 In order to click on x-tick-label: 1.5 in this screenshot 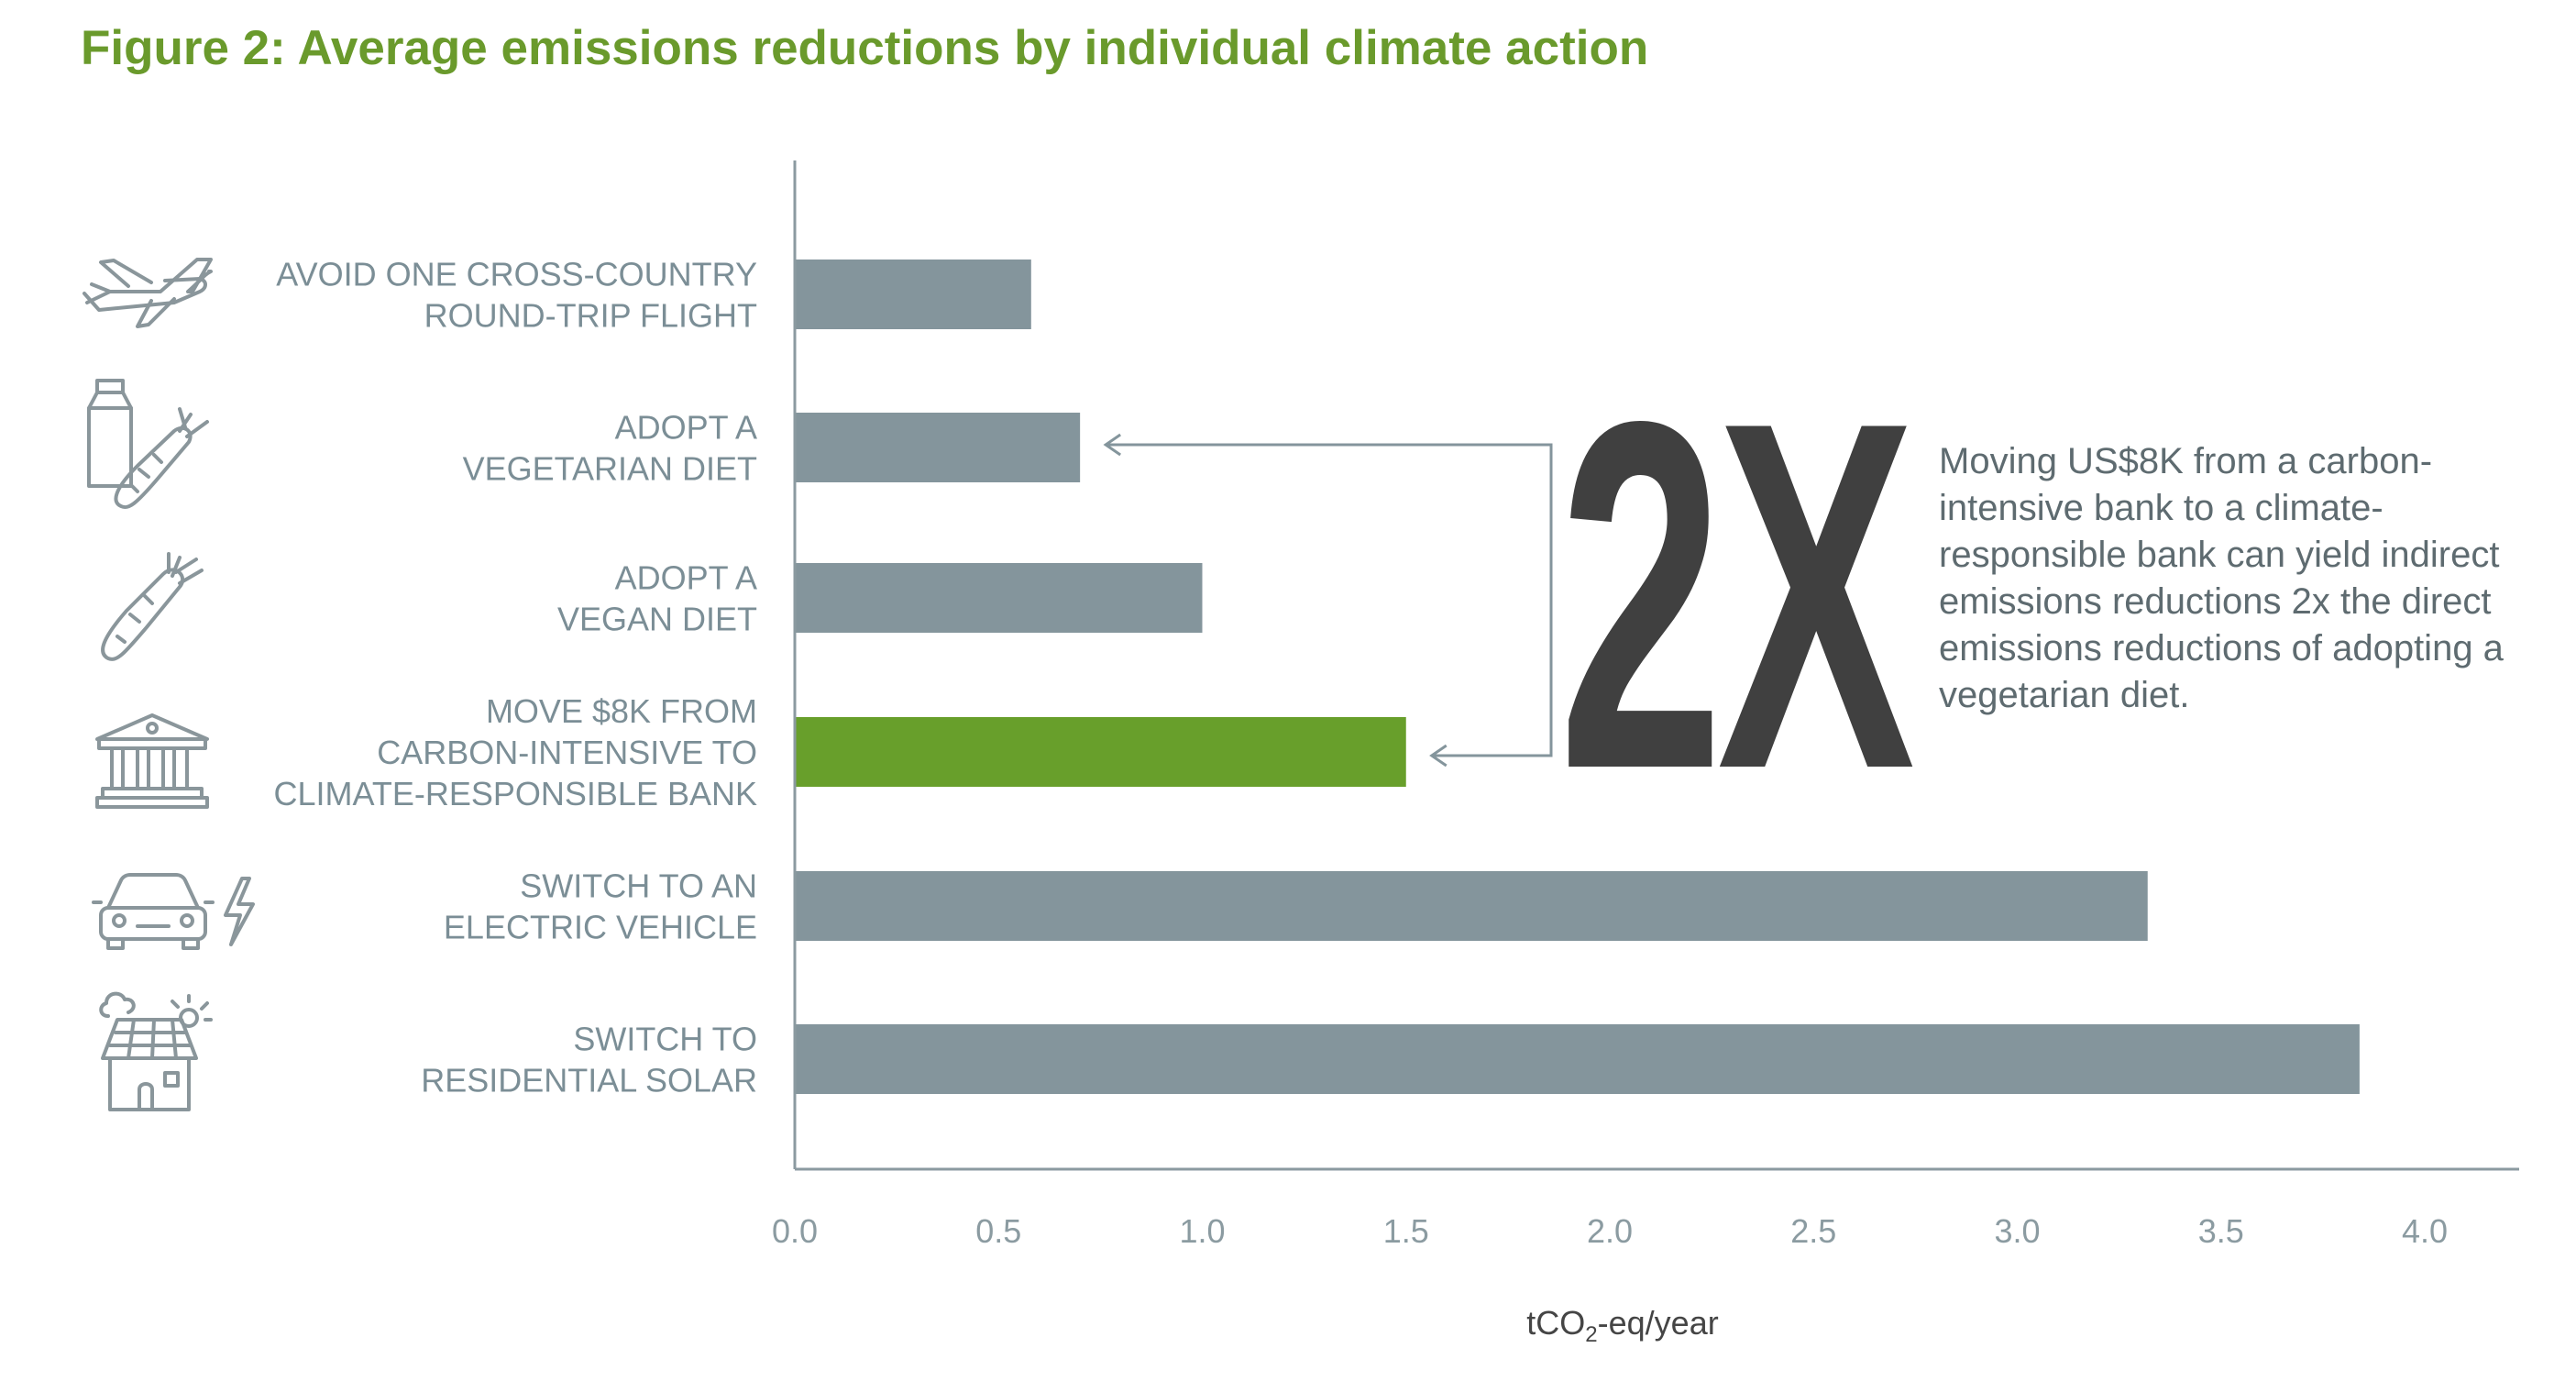, I will do `click(1406, 1231)`.